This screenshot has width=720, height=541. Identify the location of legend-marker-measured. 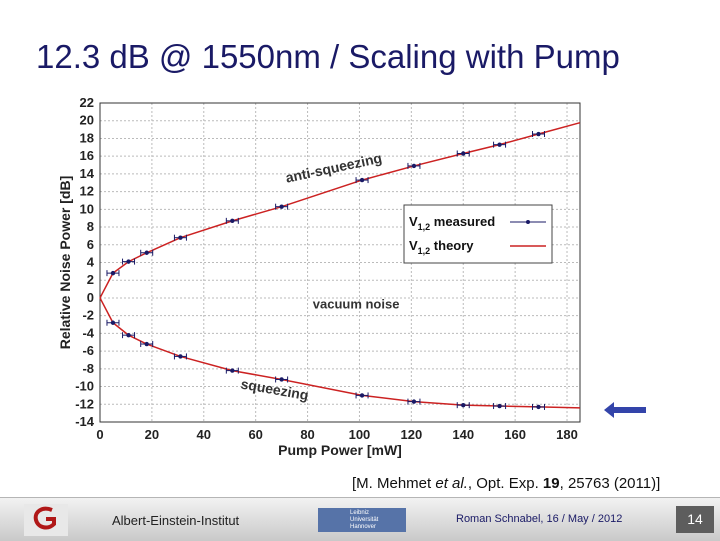
(528, 222).